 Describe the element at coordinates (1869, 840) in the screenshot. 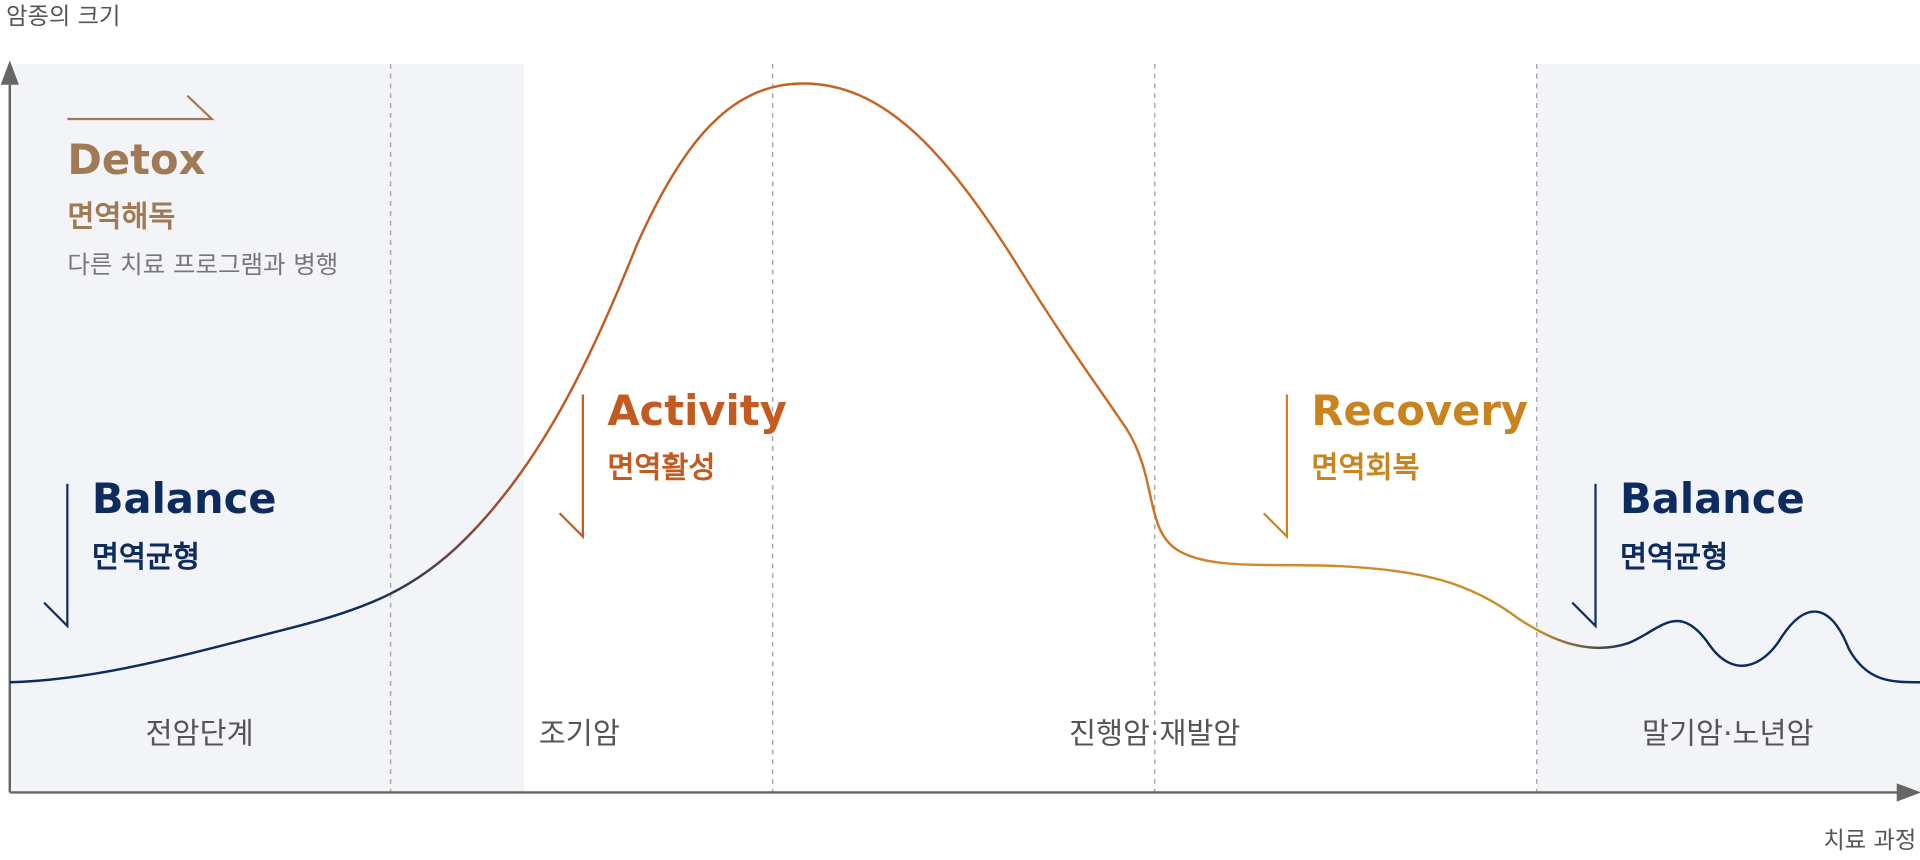

I see `x-axis-label: 치료 과정` at that location.